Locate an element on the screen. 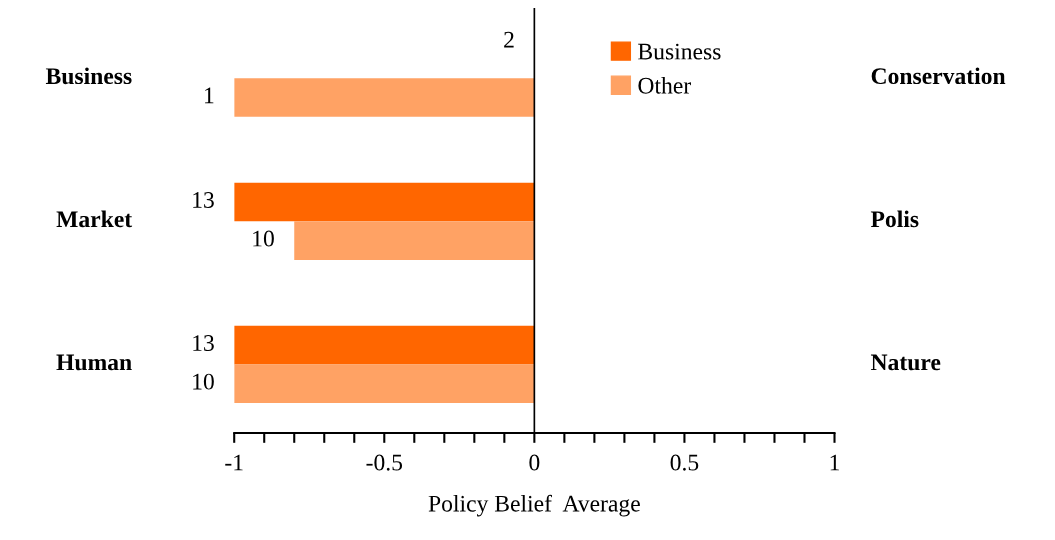  x-tick-label: 0.5 is located at coordinates (684, 462).